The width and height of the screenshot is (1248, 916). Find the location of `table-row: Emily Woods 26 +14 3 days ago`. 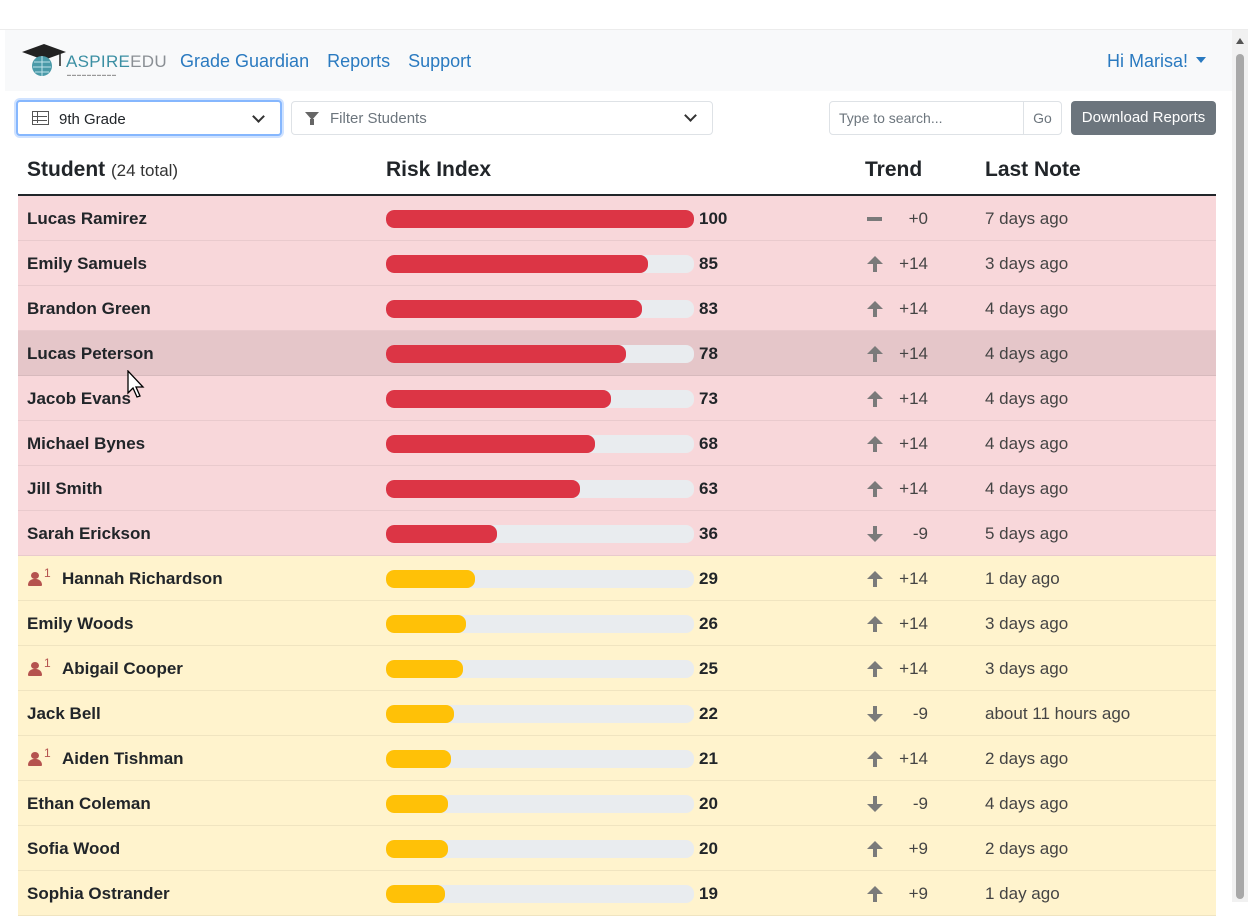

table-row: Emily Woods 26 +14 3 days ago is located at coordinates (617, 623).